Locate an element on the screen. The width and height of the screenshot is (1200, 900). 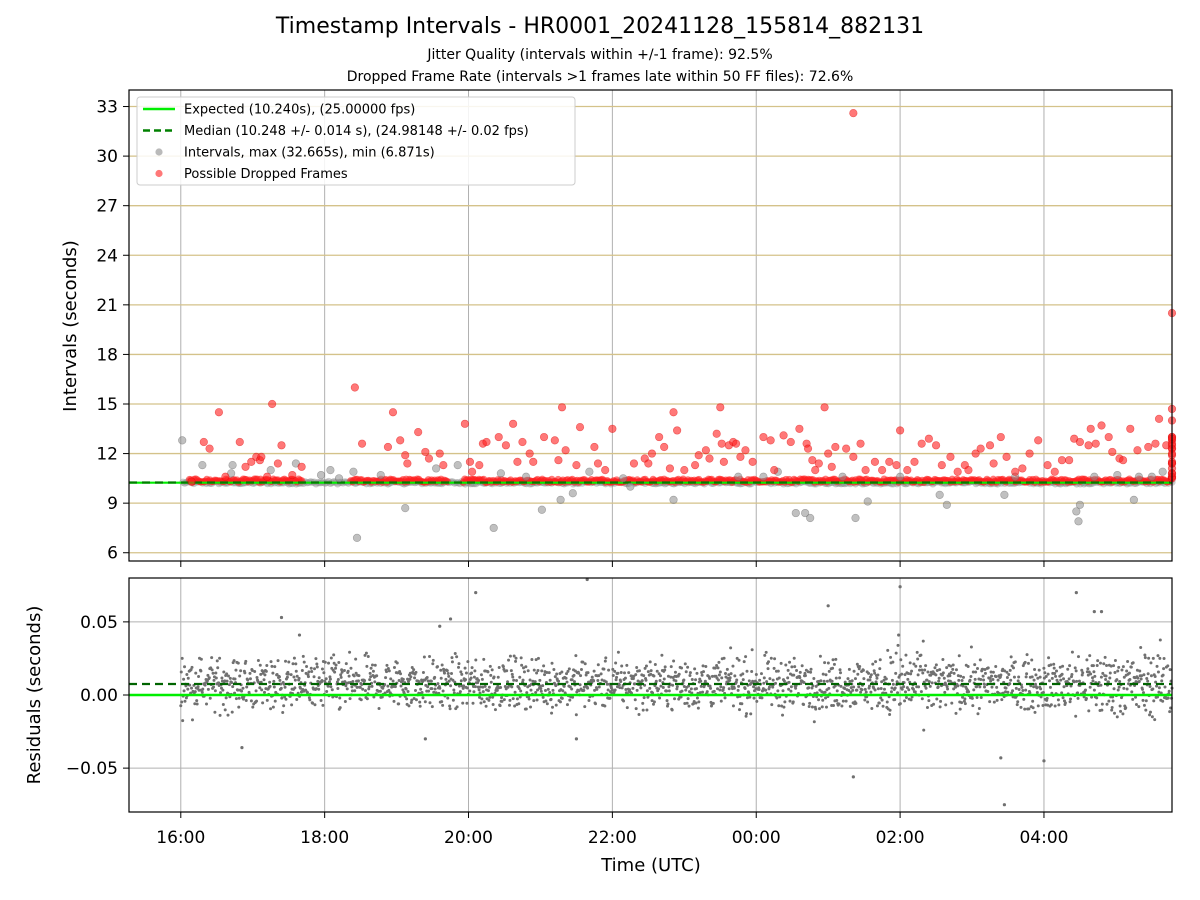
bottom-y-tick-label: 0.05 is located at coordinates (99, 623).